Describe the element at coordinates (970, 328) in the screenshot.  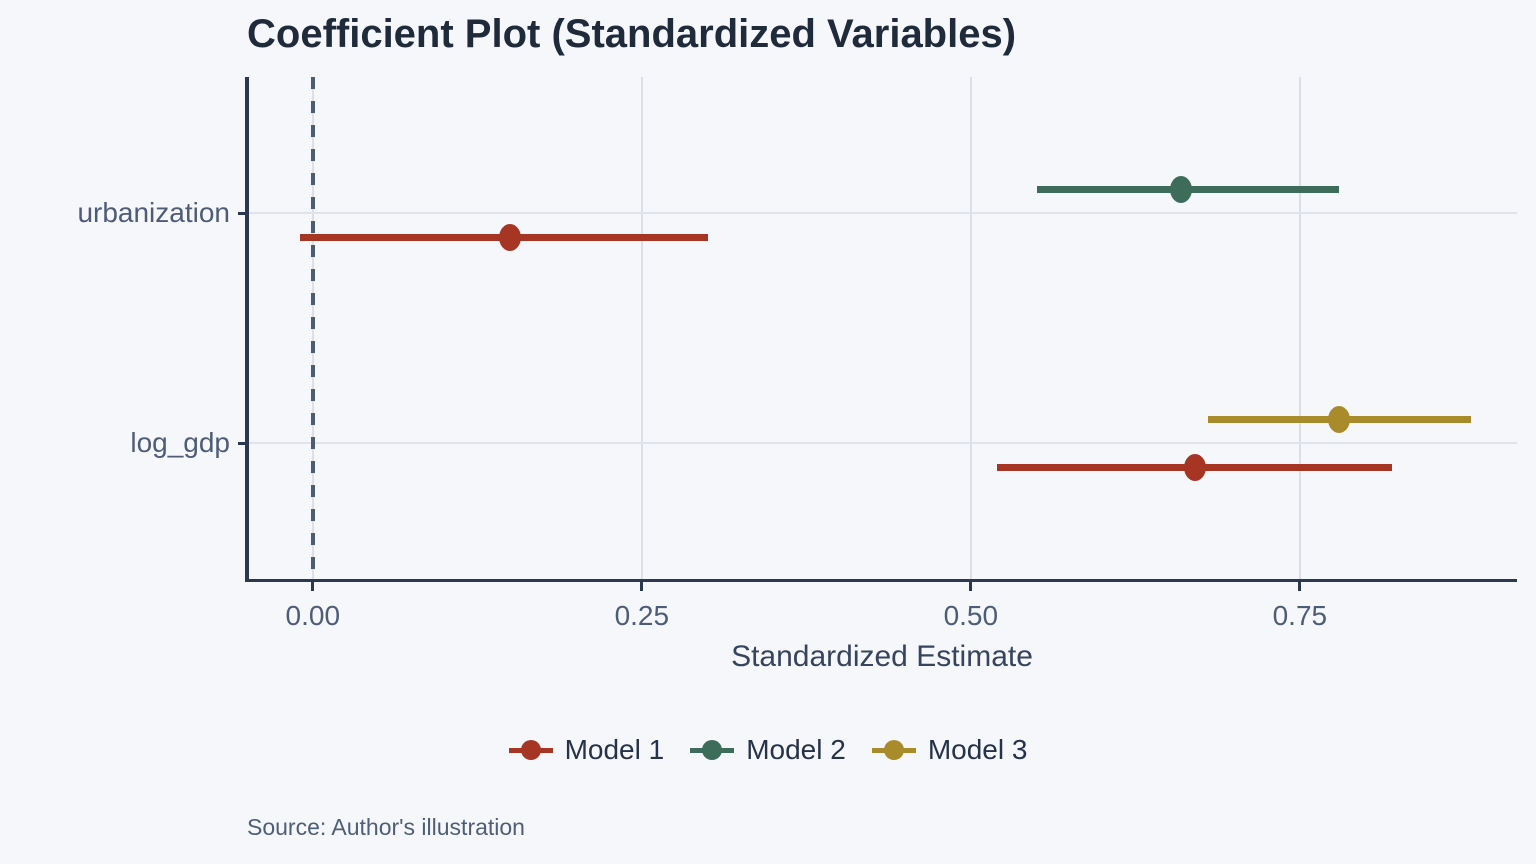
I see `x-gridline-0.50` at that location.